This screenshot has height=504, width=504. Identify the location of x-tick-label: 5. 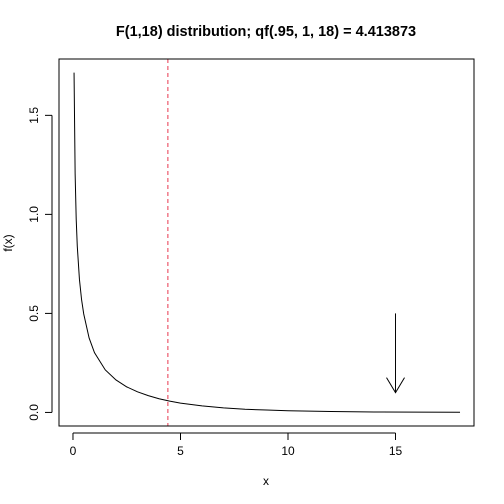
(180, 451).